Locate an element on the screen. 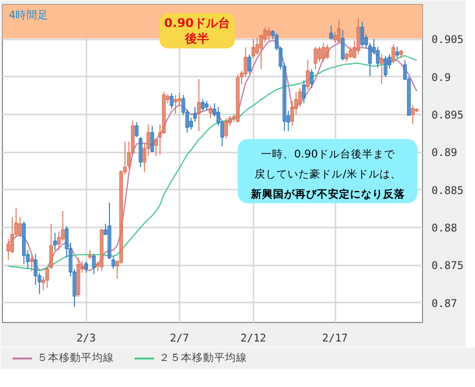 Image resolution: width=475 pixels, height=387 pixels. legend-label: ２５本移動平均線 is located at coordinates (203, 358).